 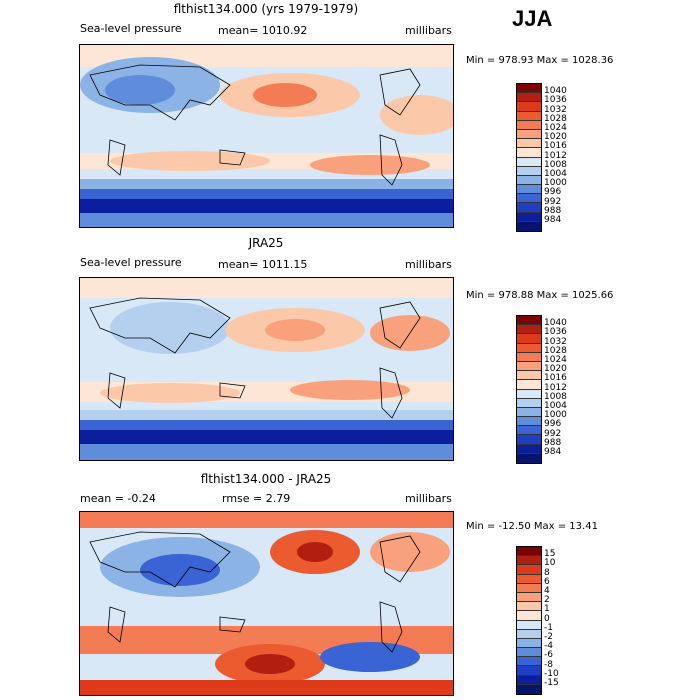 What do you see at coordinates (428, 264) in the screenshot?
I see `panel2-units-label: millibars` at bounding box center [428, 264].